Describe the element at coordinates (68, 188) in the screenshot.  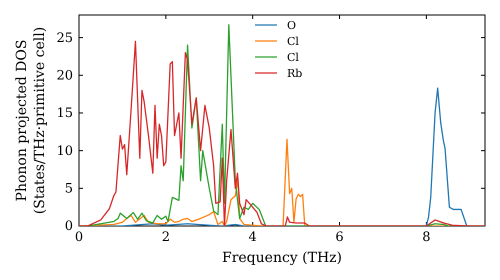
I see `y-tick-label: 5` at that location.